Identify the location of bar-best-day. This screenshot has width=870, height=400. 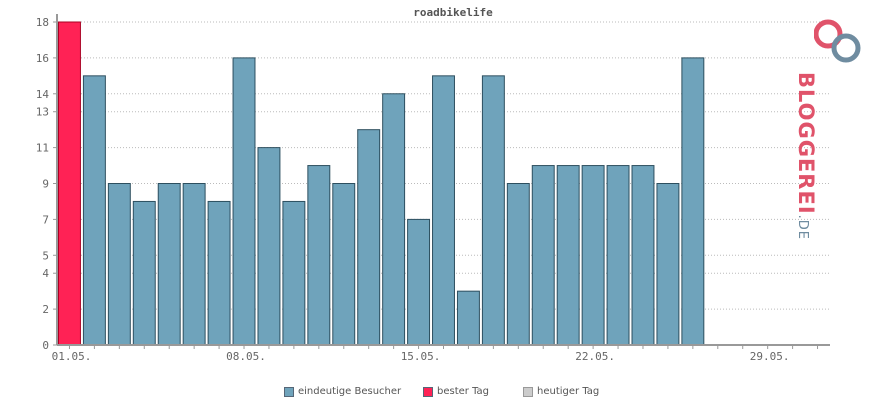
(69, 183).